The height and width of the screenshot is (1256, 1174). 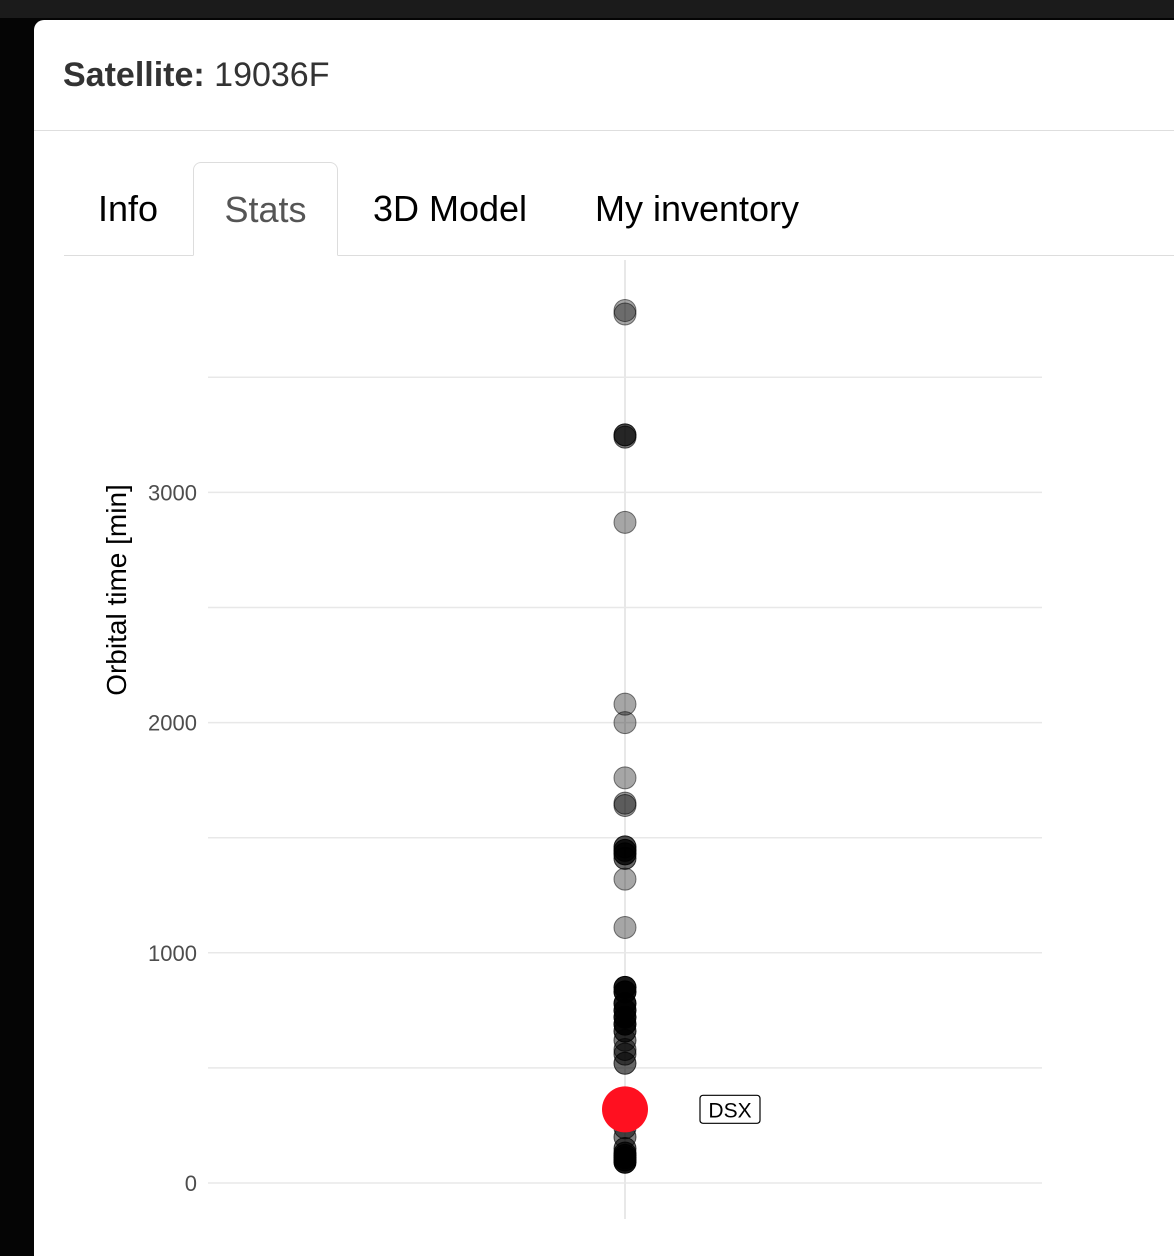 I want to click on tab-3d-model: 3D Model, so click(x=450, y=208).